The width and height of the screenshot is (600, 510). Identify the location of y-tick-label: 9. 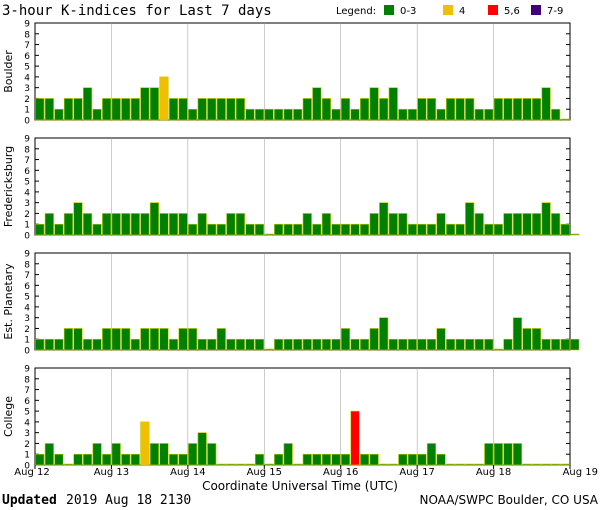
(27, 370).